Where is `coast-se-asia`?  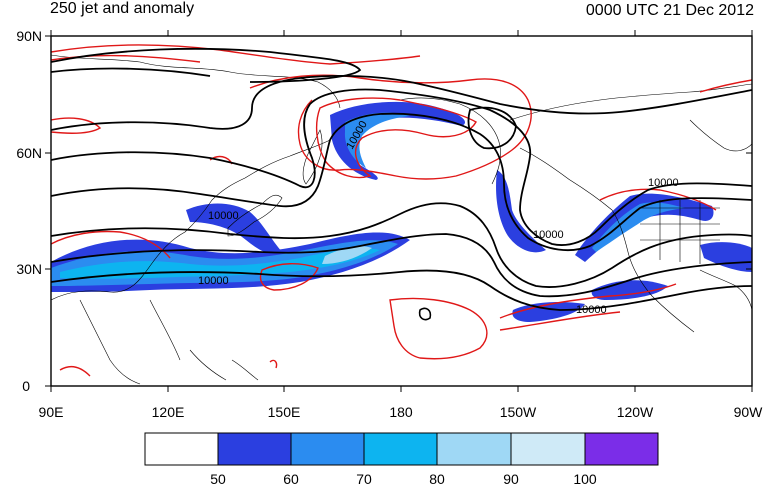
coast-se-asia is located at coordinates (169, 342).